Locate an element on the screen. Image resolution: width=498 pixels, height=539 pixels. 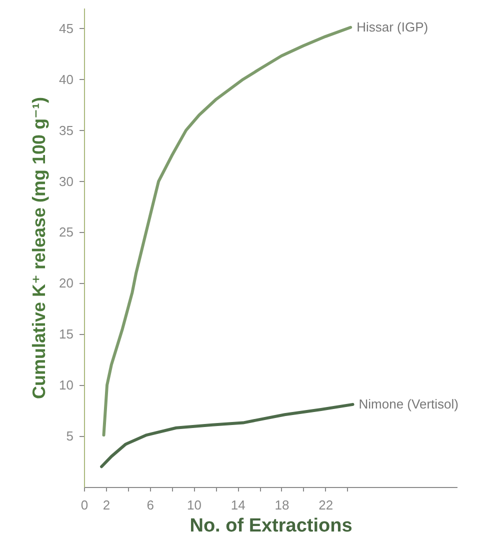
x-tick-label: 14 is located at coordinates (238, 505).